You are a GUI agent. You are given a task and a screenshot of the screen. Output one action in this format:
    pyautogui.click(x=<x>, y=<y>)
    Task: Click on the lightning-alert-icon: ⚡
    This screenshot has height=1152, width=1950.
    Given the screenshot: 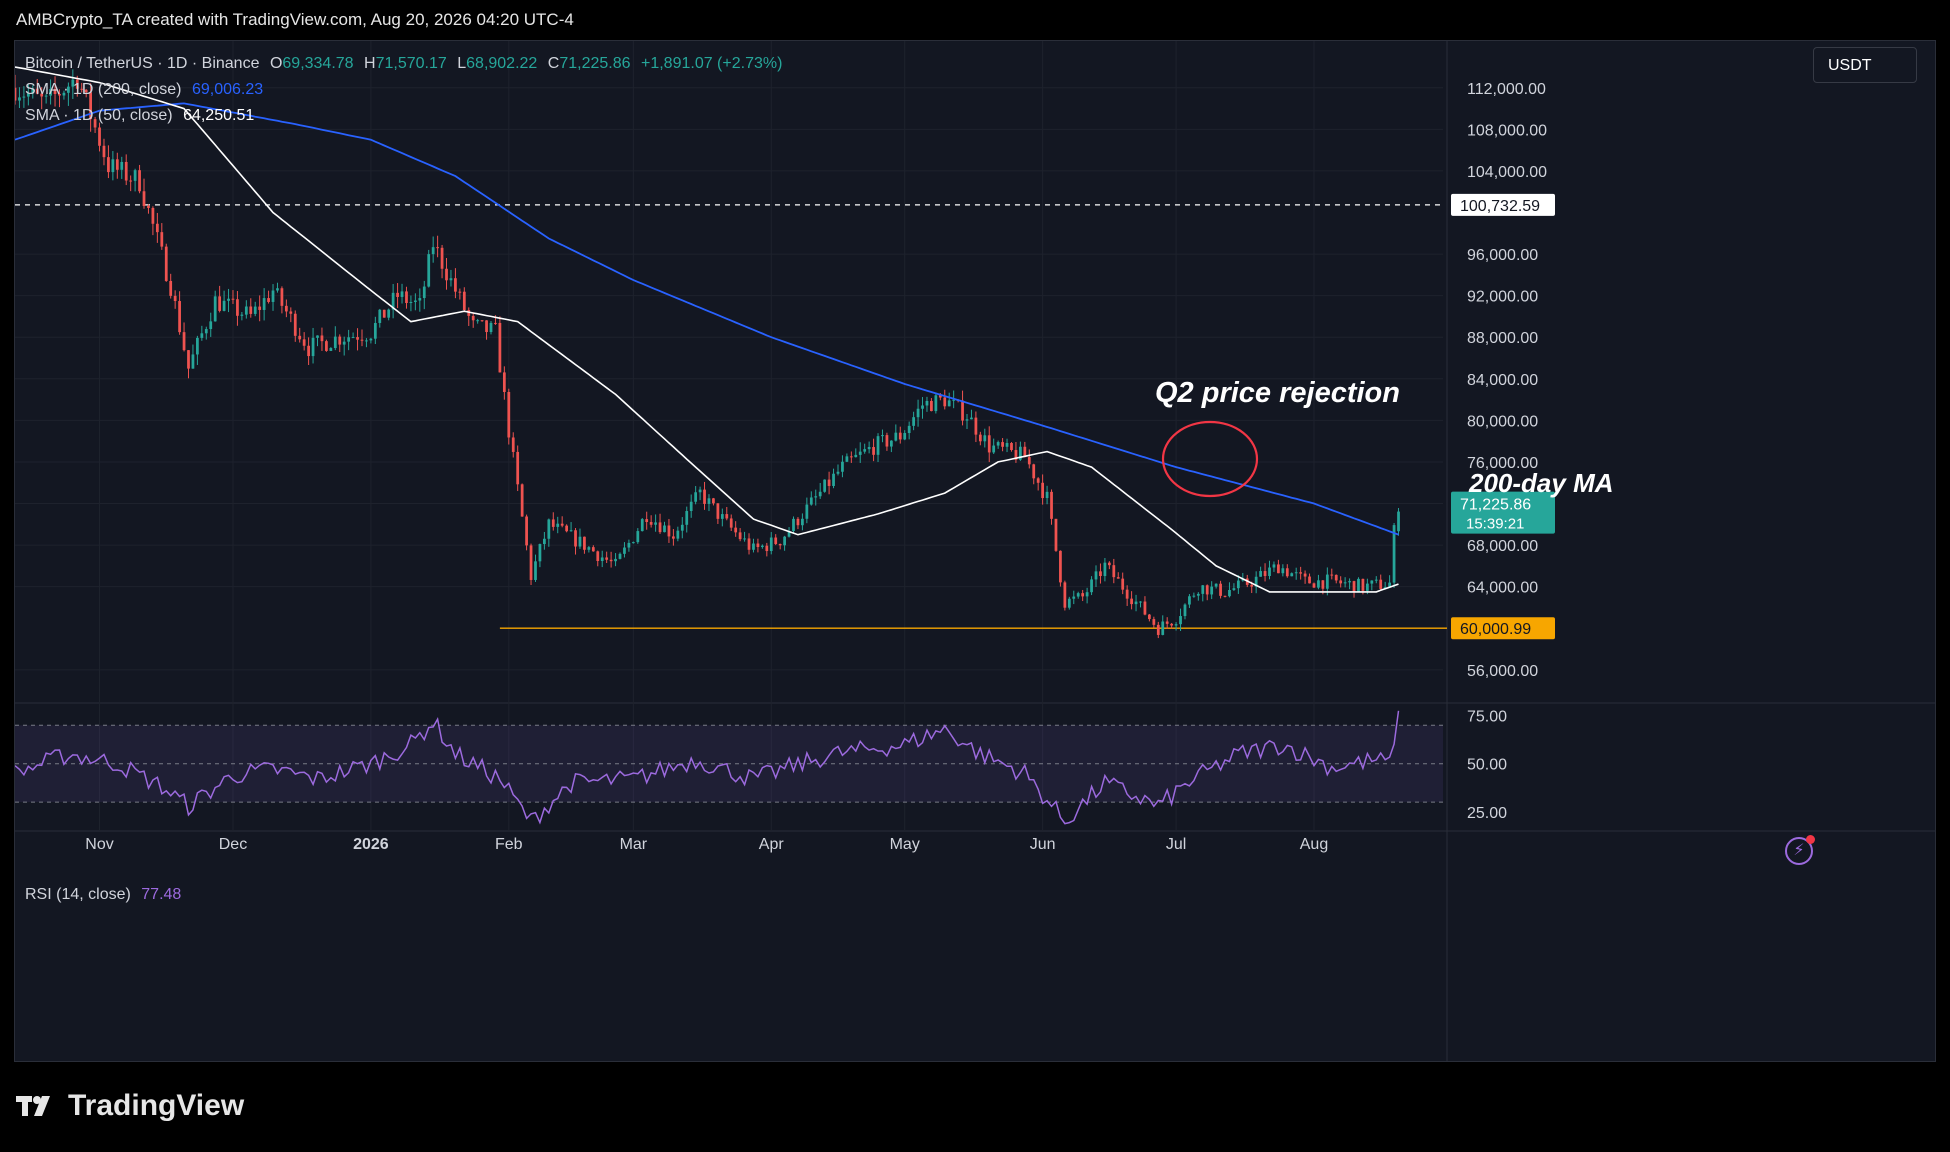 What is the action you would take?
    pyautogui.click(x=1800, y=850)
    